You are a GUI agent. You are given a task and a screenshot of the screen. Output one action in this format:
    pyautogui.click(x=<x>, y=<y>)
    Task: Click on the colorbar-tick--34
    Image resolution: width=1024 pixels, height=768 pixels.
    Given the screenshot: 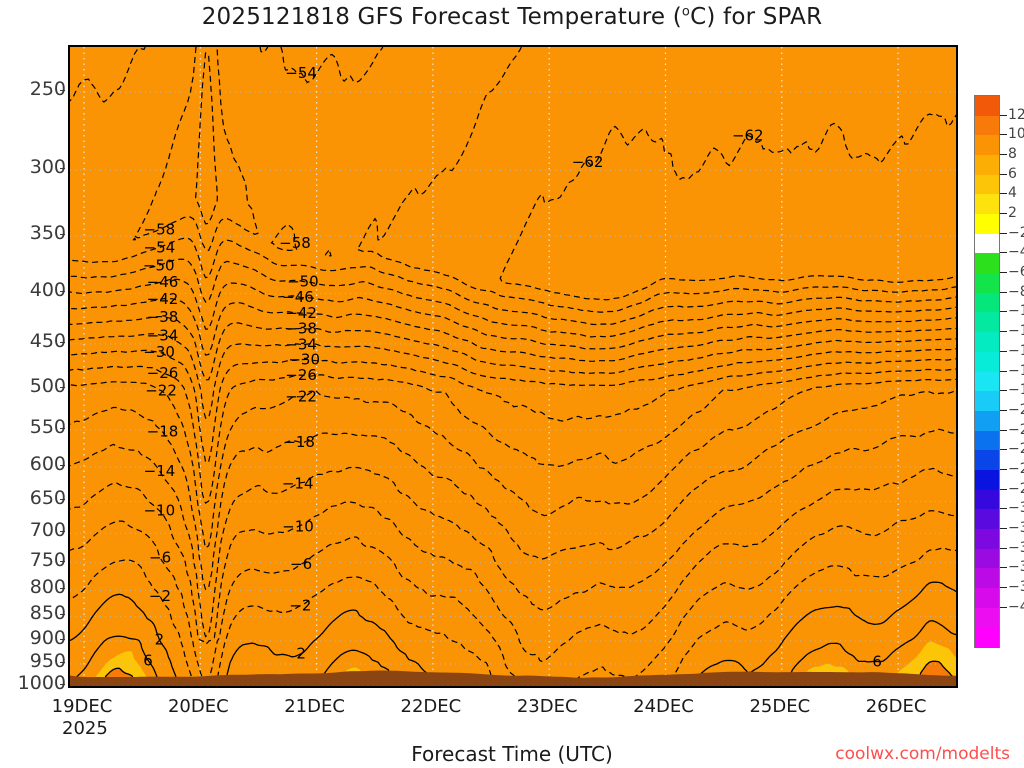 What is the action you would take?
    pyautogui.click(x=1003, y=548)
    